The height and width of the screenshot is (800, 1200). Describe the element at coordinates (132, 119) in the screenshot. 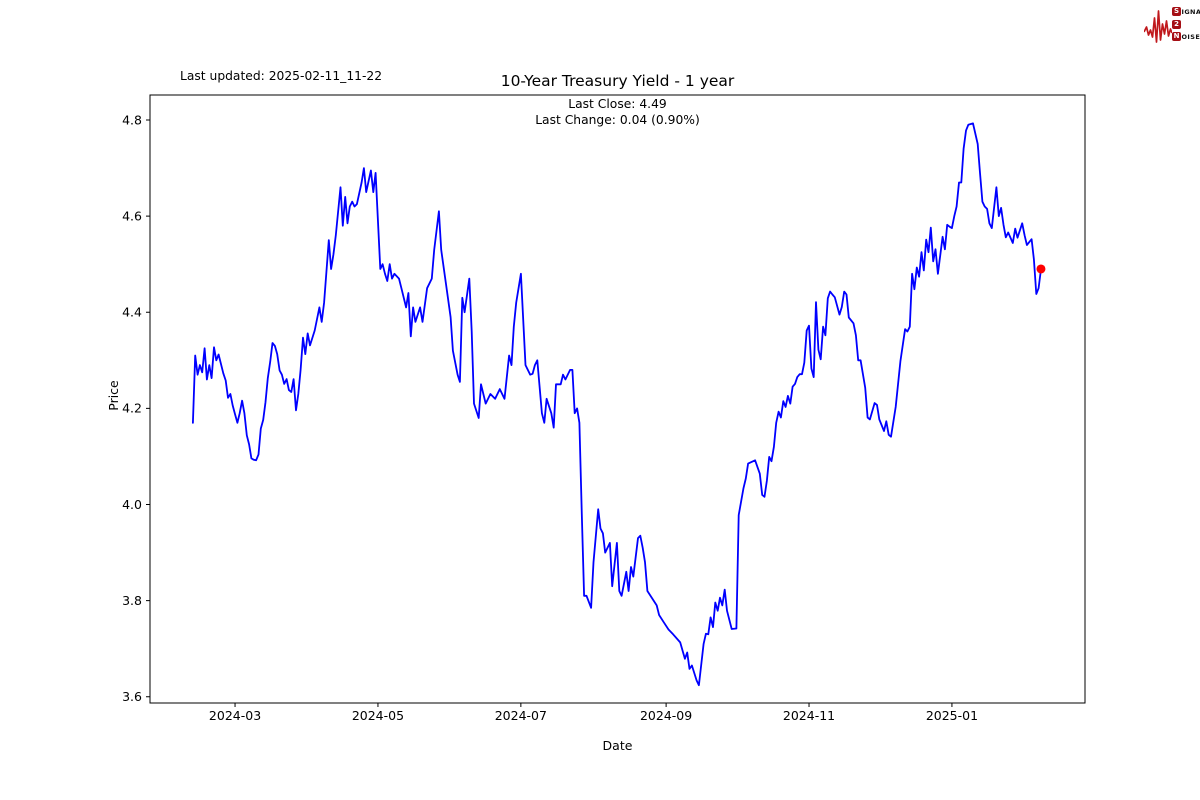

I see `y-tick-label: 4.8` at that location.